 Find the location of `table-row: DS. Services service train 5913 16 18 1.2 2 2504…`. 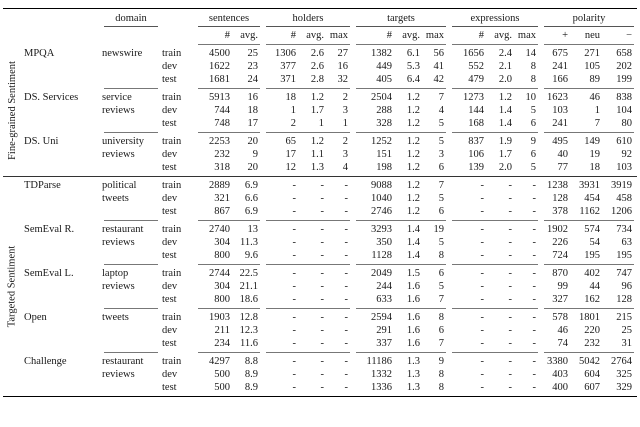

table-row: DS. Services service train 5913 16 18 1.2 2 2504… is located at coordinates (320, 97).